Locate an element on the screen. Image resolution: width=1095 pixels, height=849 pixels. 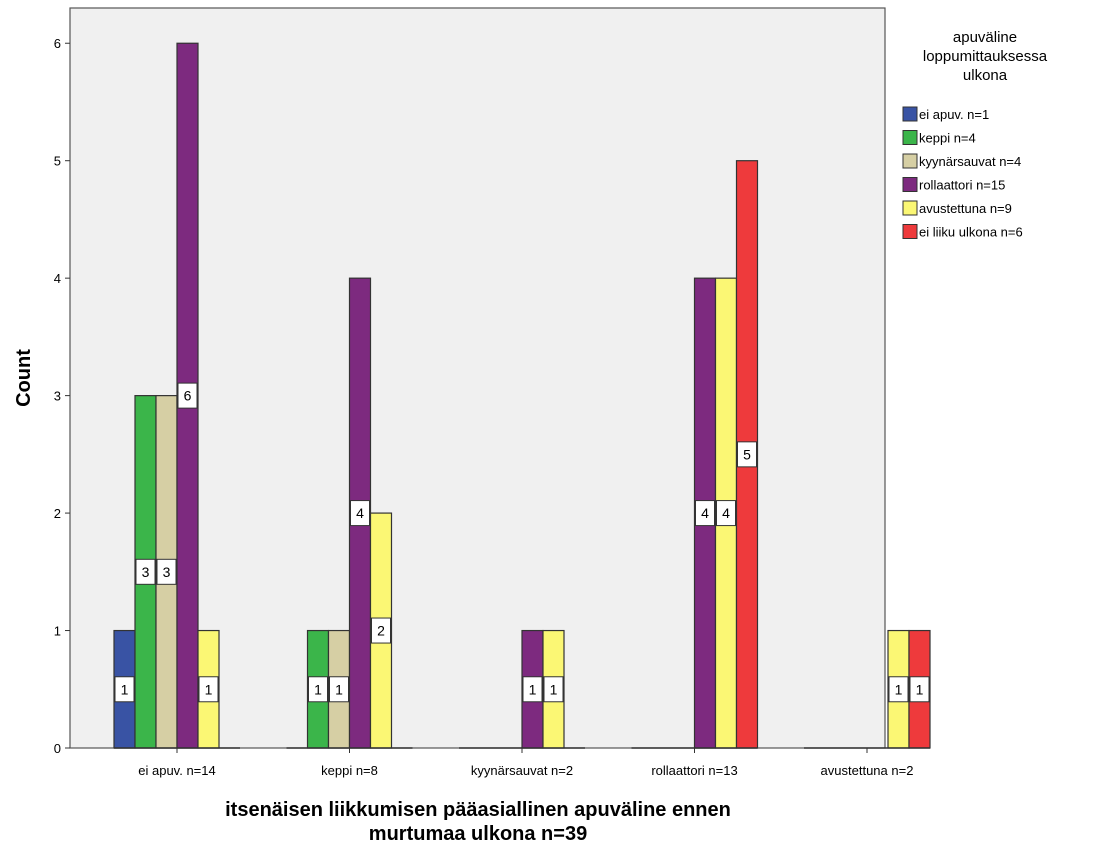
y-tick-label: 2 is located at coordinates (57, 513).